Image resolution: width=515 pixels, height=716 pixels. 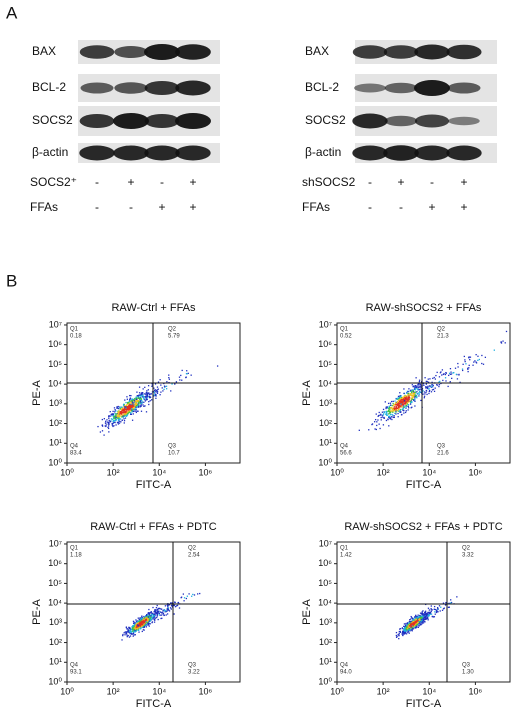 What do you see at coordinates (325, 423) in the screenshot?
I see `y-tick-label: 10²` at bounding box center [325, 423].